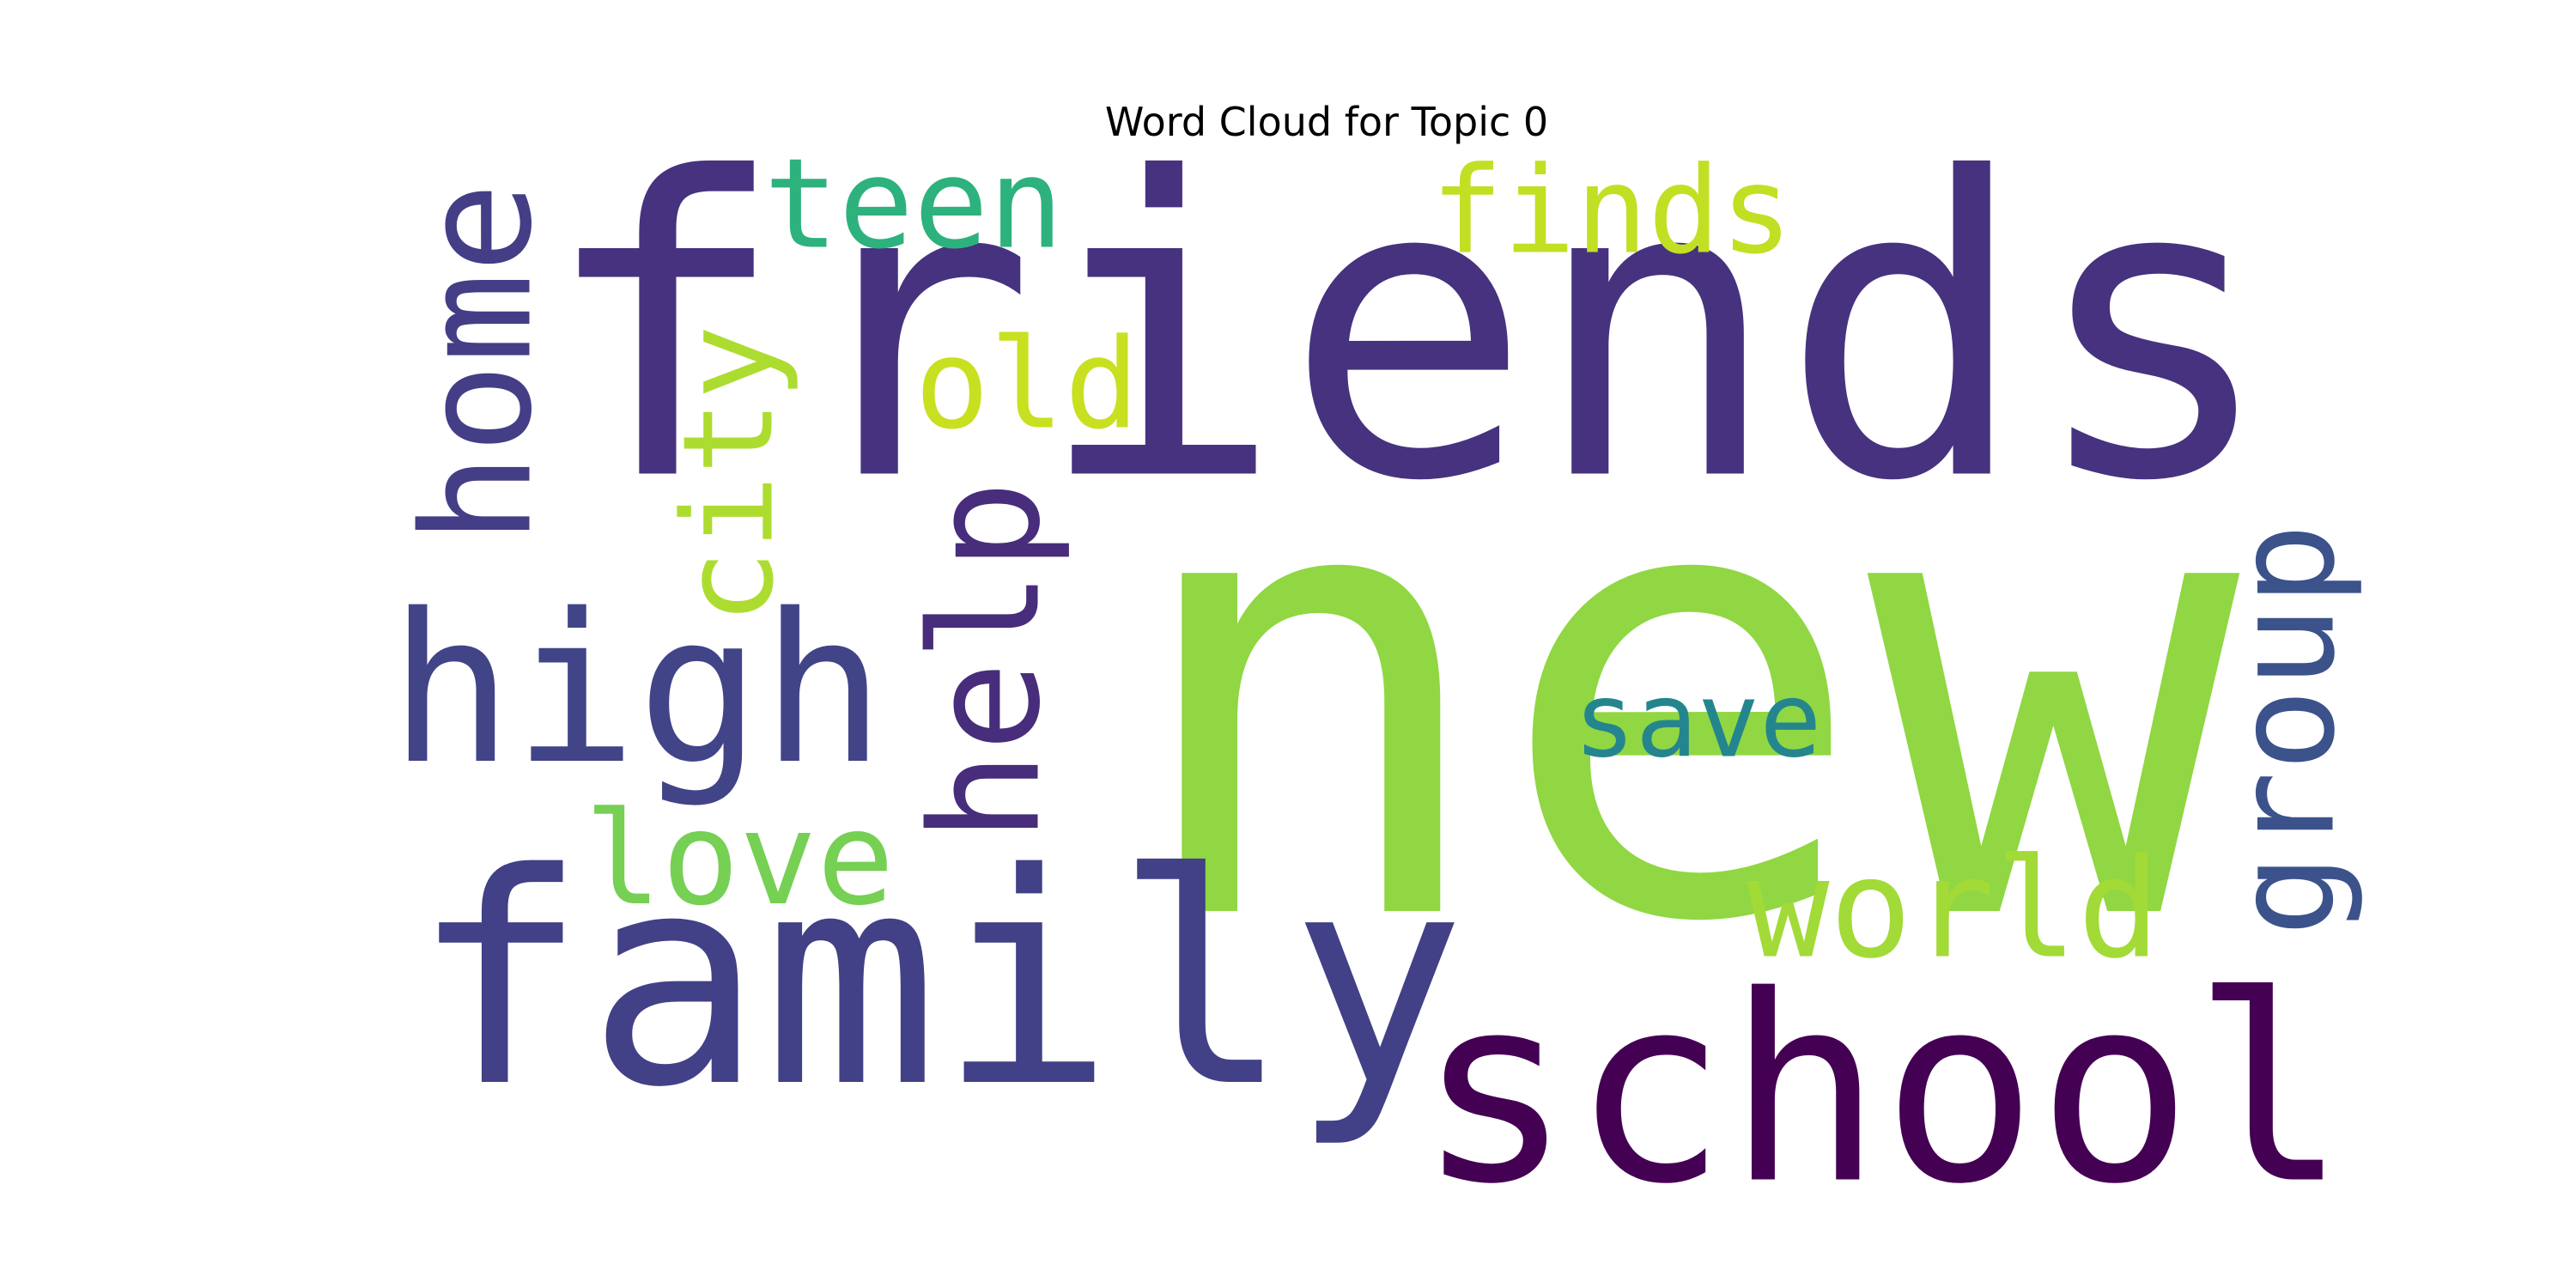  What do you see at coordinates (1698, 722) in the screenshot?
I see `word-save: save` at bounding box center [1698, 722].